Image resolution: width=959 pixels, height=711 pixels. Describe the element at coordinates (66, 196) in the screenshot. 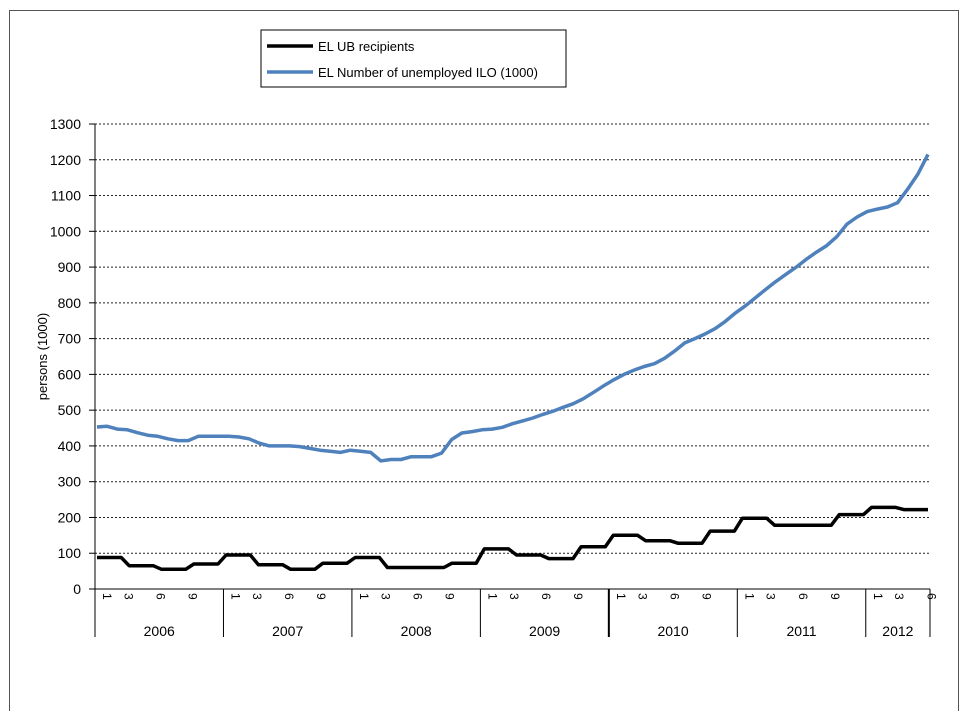

I see `y-tick-label: 1100` at that location.